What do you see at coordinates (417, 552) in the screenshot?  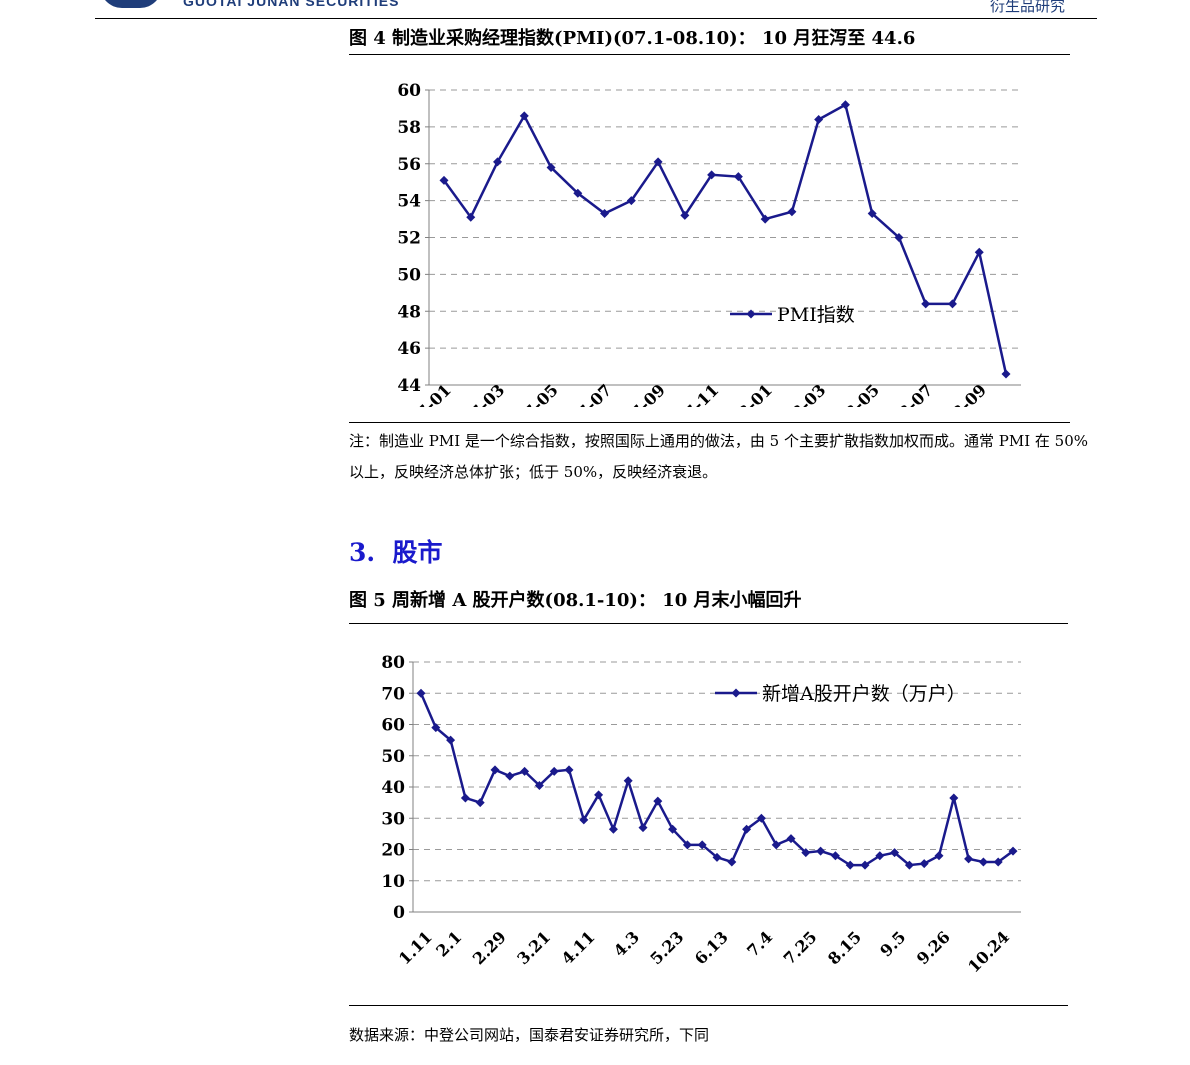 I see `section-title: 股市` at bounding box center [417, 552].